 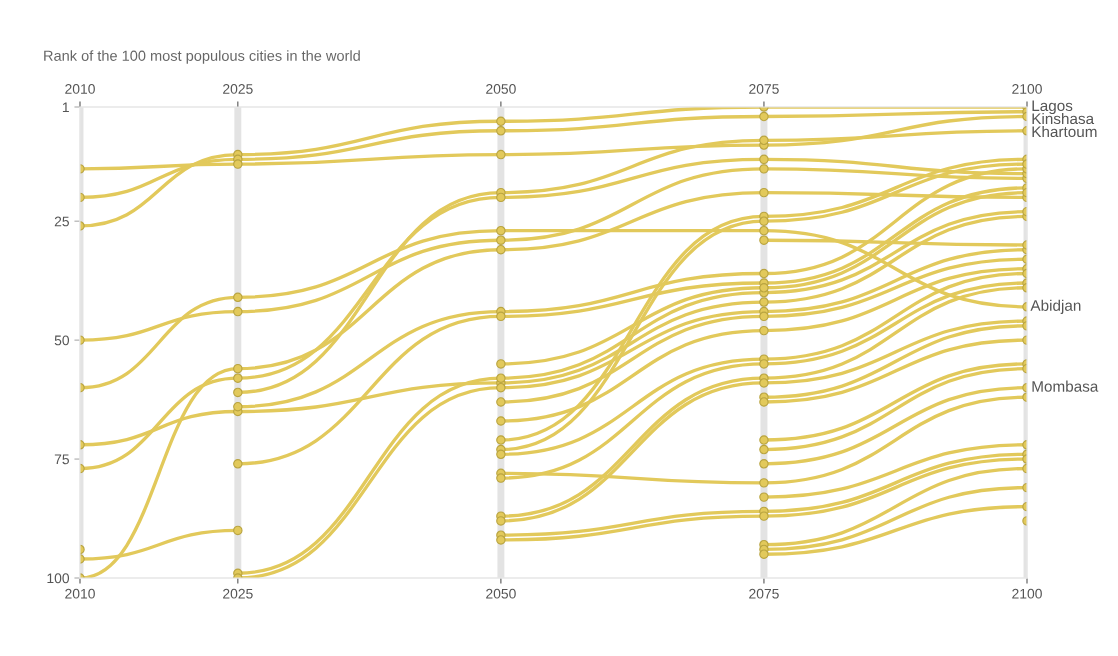 I want to click on y-tick-label: 100, so click(x=58, y=578).